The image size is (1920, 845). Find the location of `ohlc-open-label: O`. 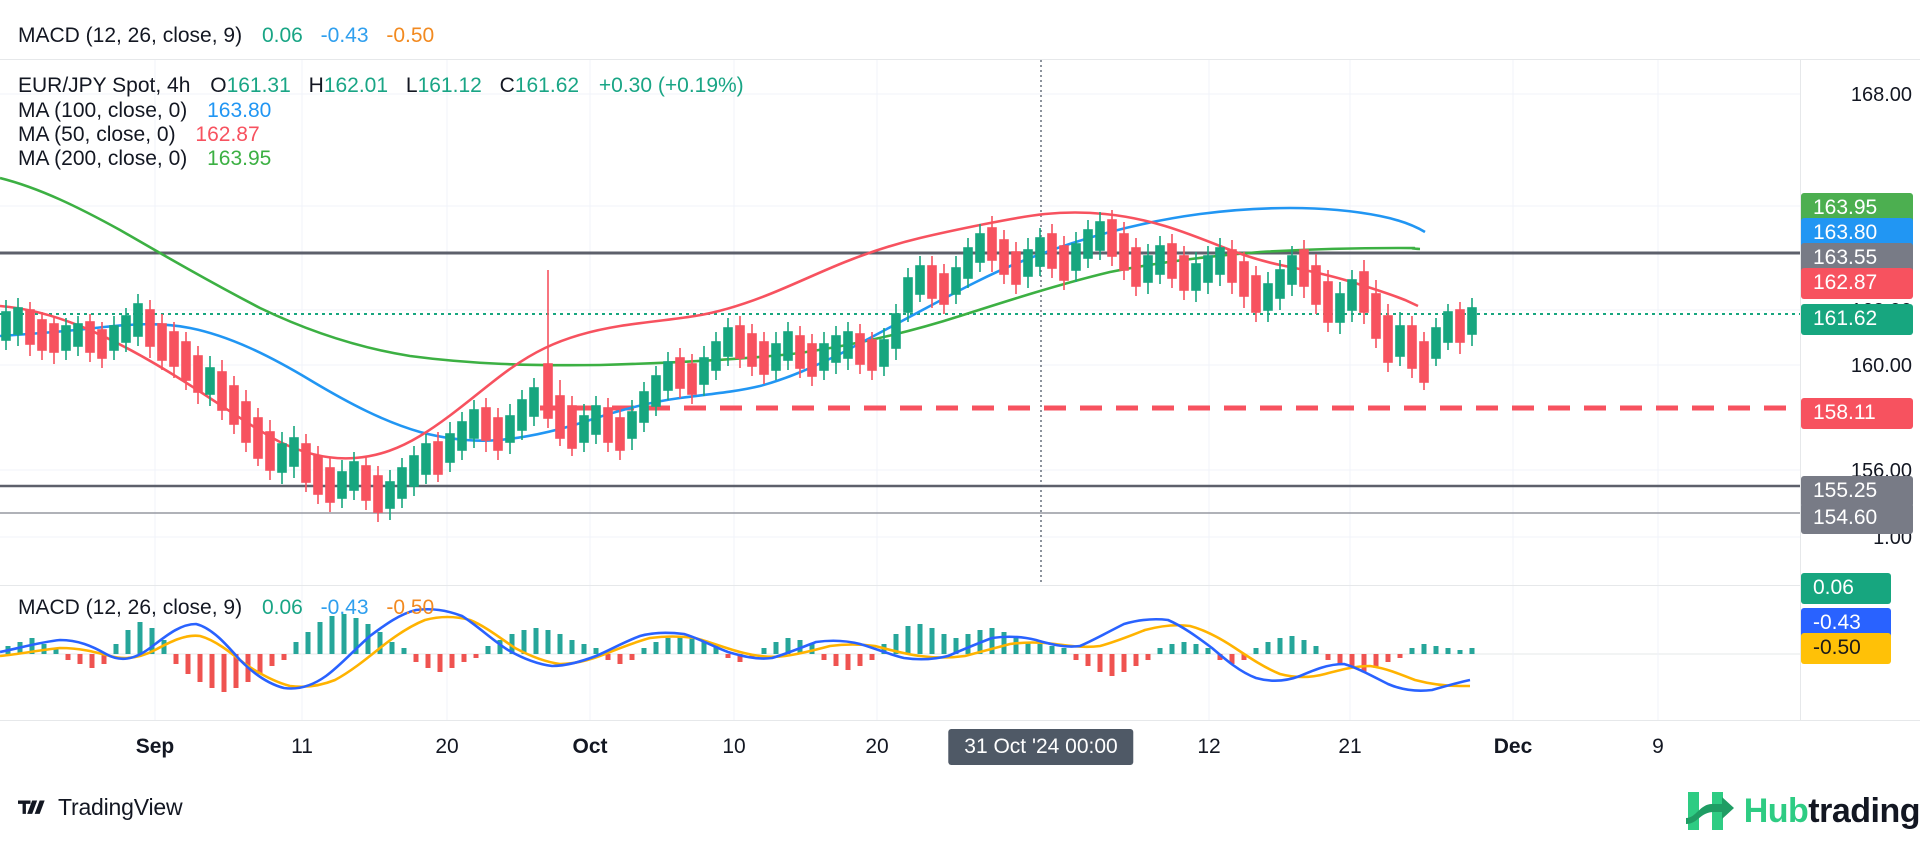

ohlc-open-label: O is located at coordinates (218, 85).